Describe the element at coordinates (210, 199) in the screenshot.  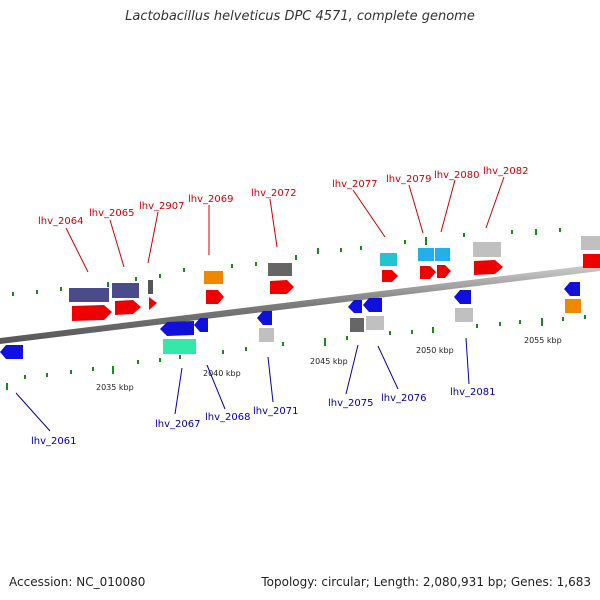
I see `gene-label: lhv_2069` at that location.